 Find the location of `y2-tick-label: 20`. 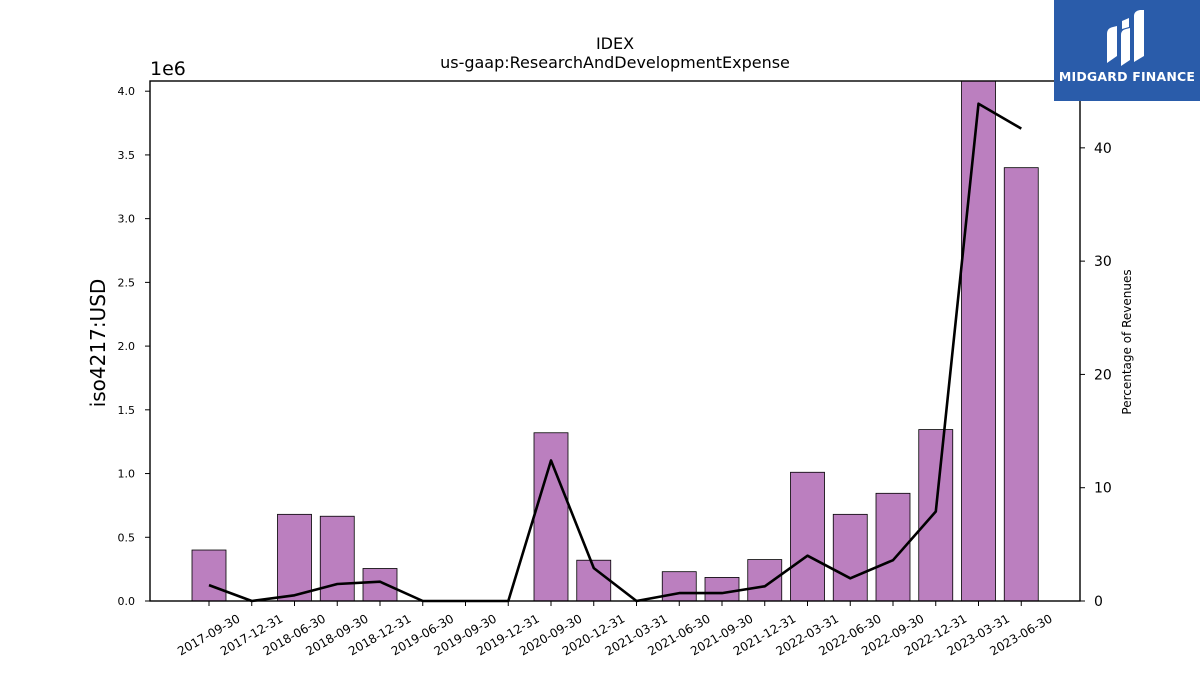

y2-tick-label: 20 is located at coordinates (1103, 375).